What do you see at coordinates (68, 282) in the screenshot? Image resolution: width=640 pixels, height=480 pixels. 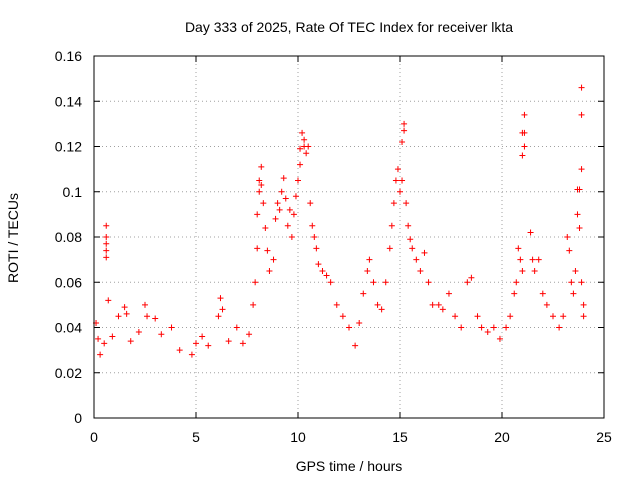 I see `y-tick-label: 0.06` at bounding box center [68, 282].